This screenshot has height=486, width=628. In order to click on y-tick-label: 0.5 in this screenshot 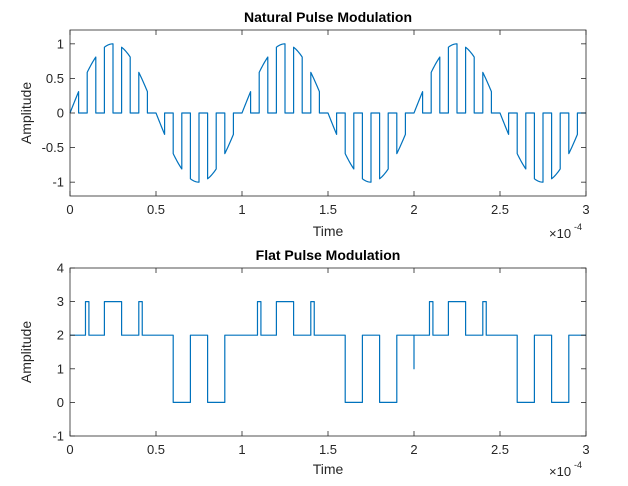, I will do `click(55, 78)`.